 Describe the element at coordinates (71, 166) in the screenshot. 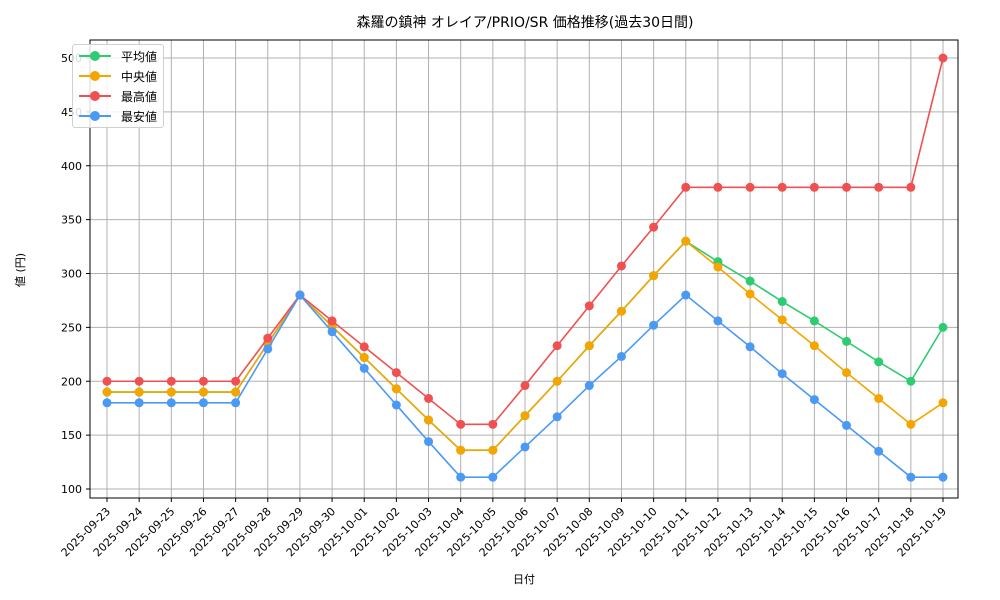

I see `y-tick-label: 400` at that location.